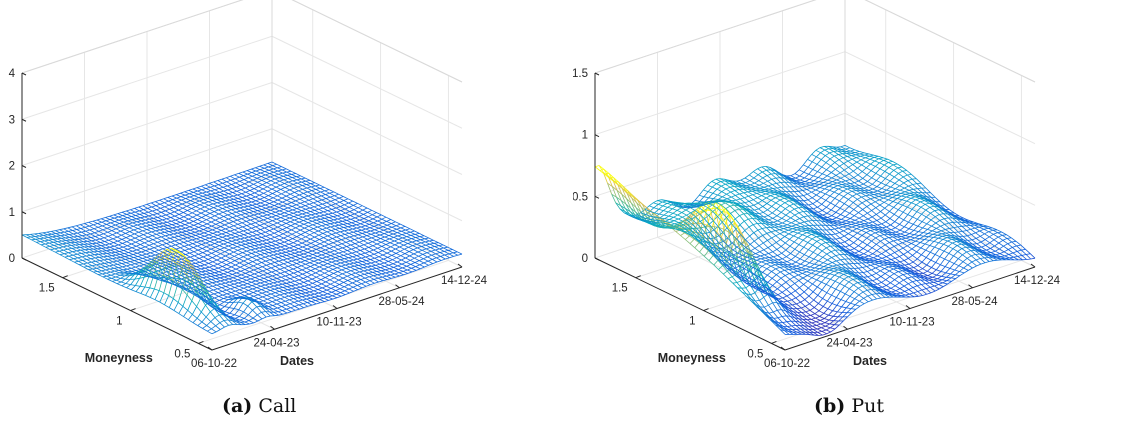 This screenshot has width=1145, height=436. What do you see at coordinates (214, 364) in the screenshot?
I see `call-x-tick-label: 06-10-22` at bounding box center [214, 364].